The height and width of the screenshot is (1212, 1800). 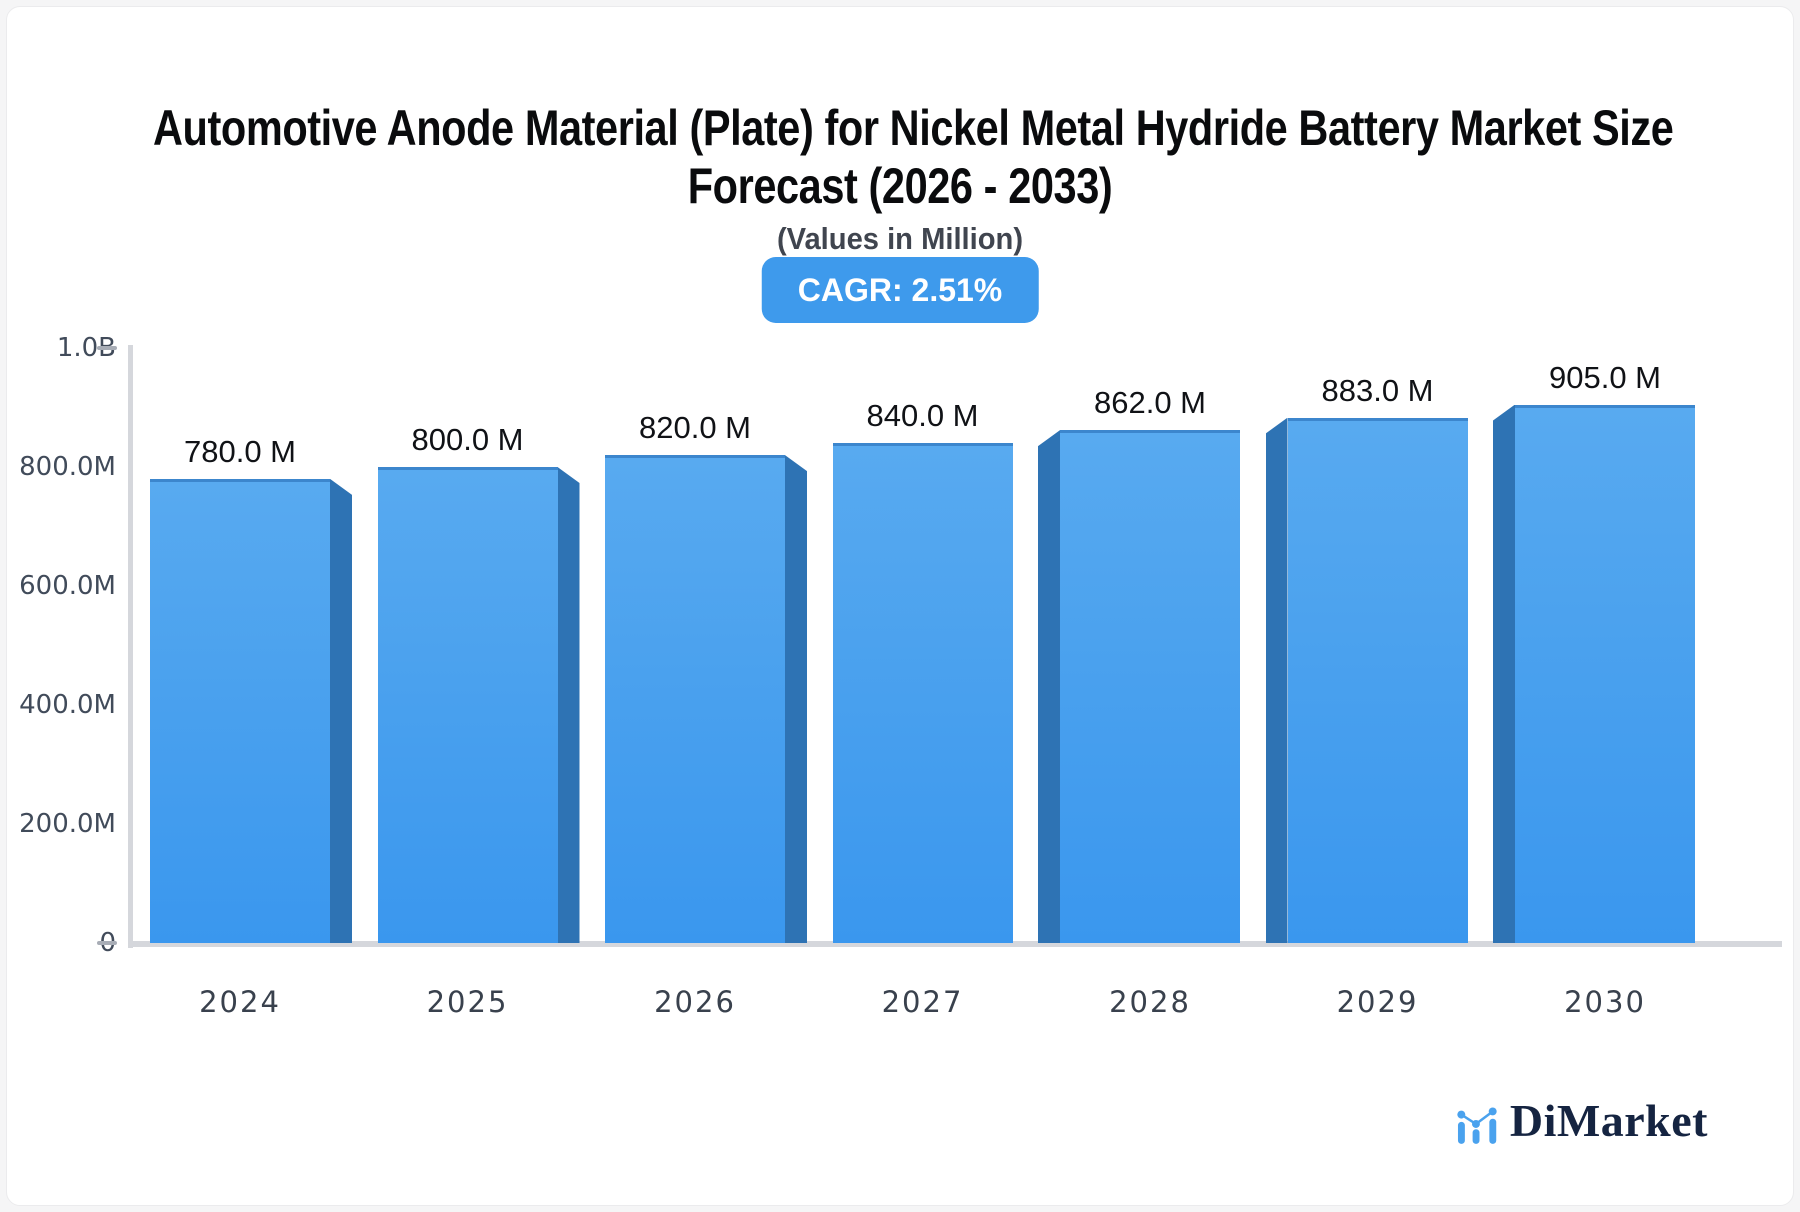 What do you see at coordinates (1605, 673) in the screenshot?
I see `bar-2030` at bounding box center [1605, 673].